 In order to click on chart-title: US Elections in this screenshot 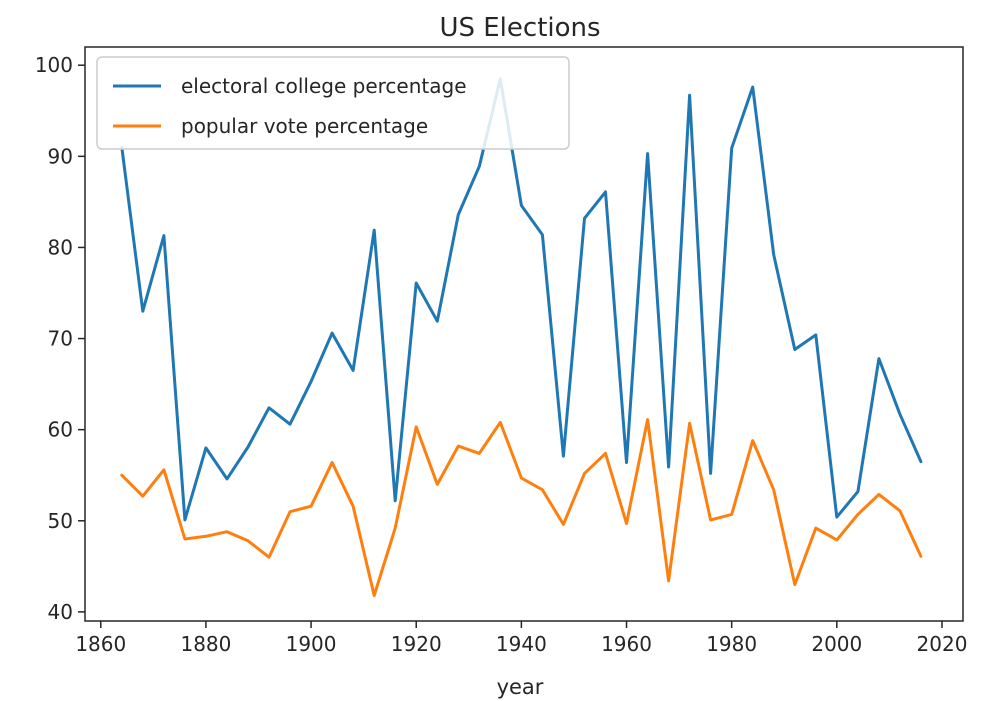, I will do `click(519, 28)`.